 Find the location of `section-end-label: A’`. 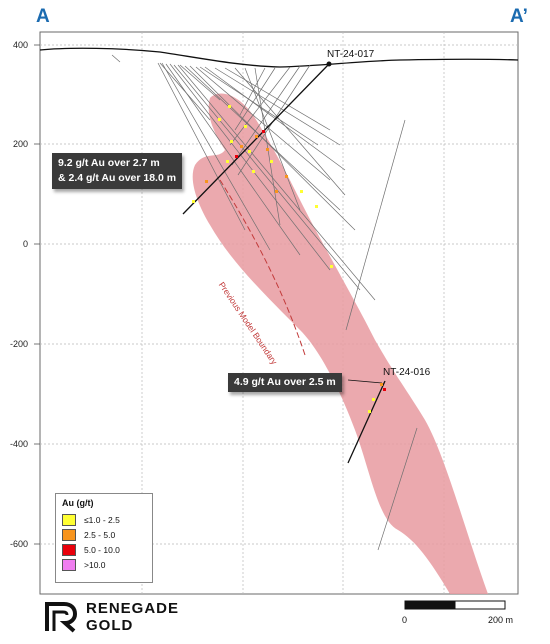

section-end-label: A’ is located at coordinates (519, 16).